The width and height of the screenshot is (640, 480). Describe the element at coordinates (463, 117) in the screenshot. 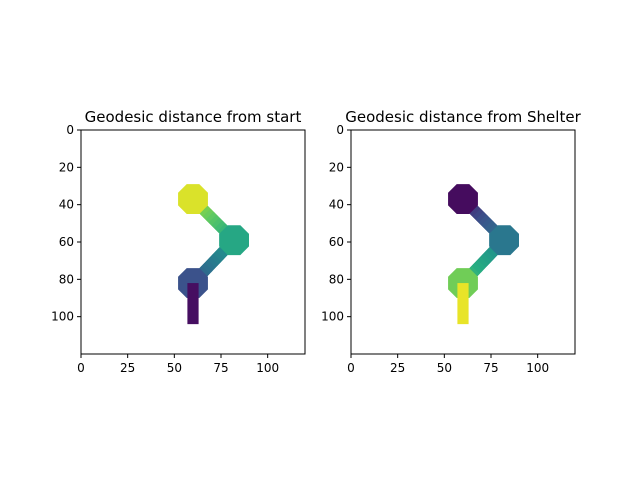

I see `chart-title: Geodesic distance from Shelter` at that location.